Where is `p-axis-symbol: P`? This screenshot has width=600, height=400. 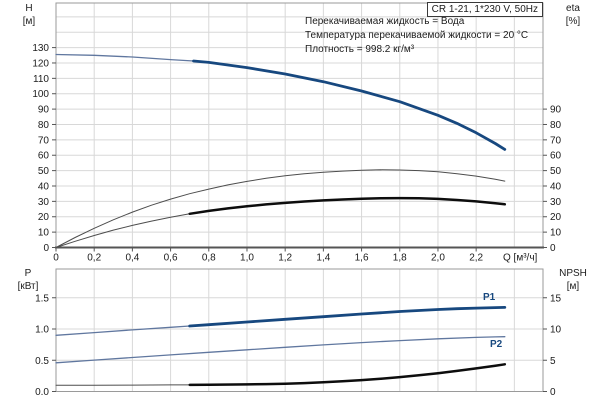
p-axis-symbol: P is located at coordinates (28, 273).